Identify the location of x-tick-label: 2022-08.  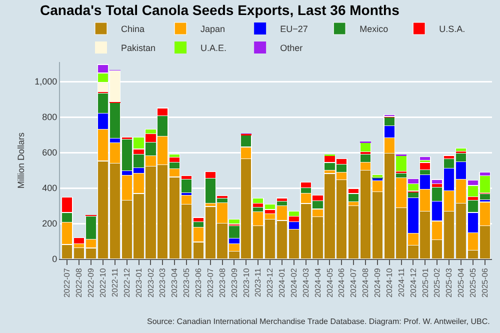
(79, 283).